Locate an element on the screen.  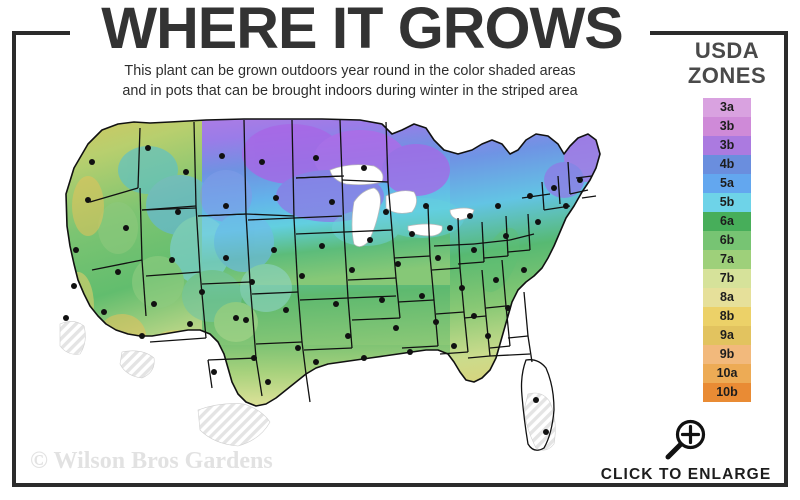
lake-huron is located at coordinates (401, 202).